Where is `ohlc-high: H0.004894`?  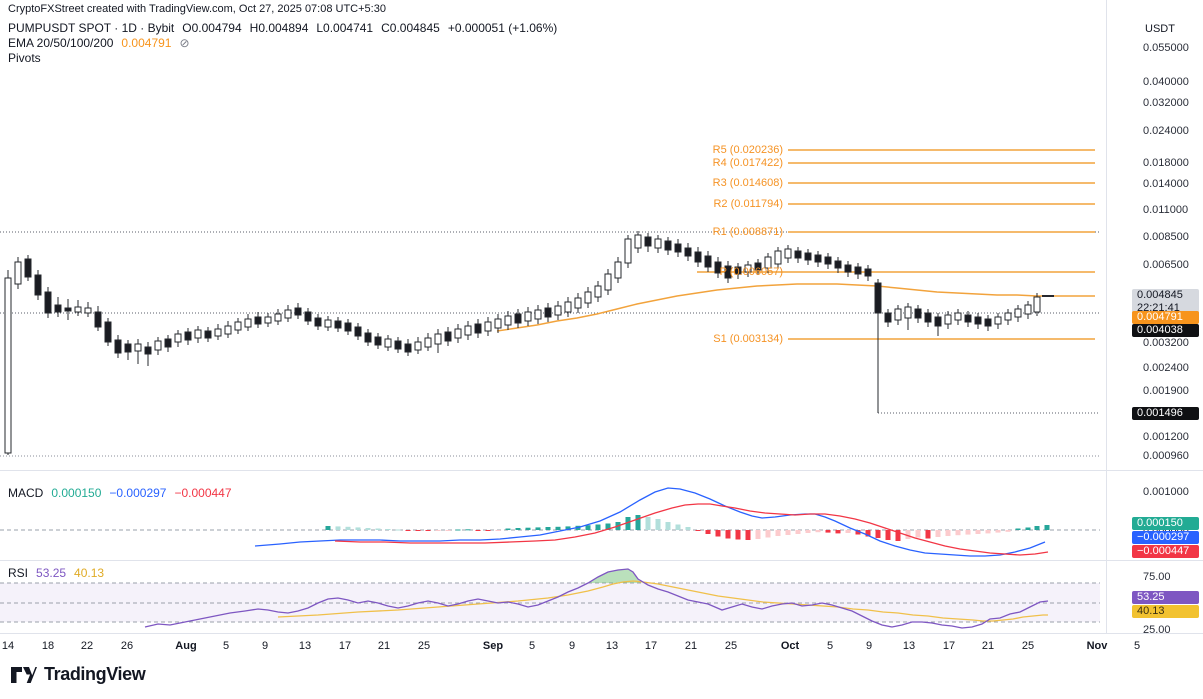
ohlc-high: H0.004894 is located at coordinates (279, 28).